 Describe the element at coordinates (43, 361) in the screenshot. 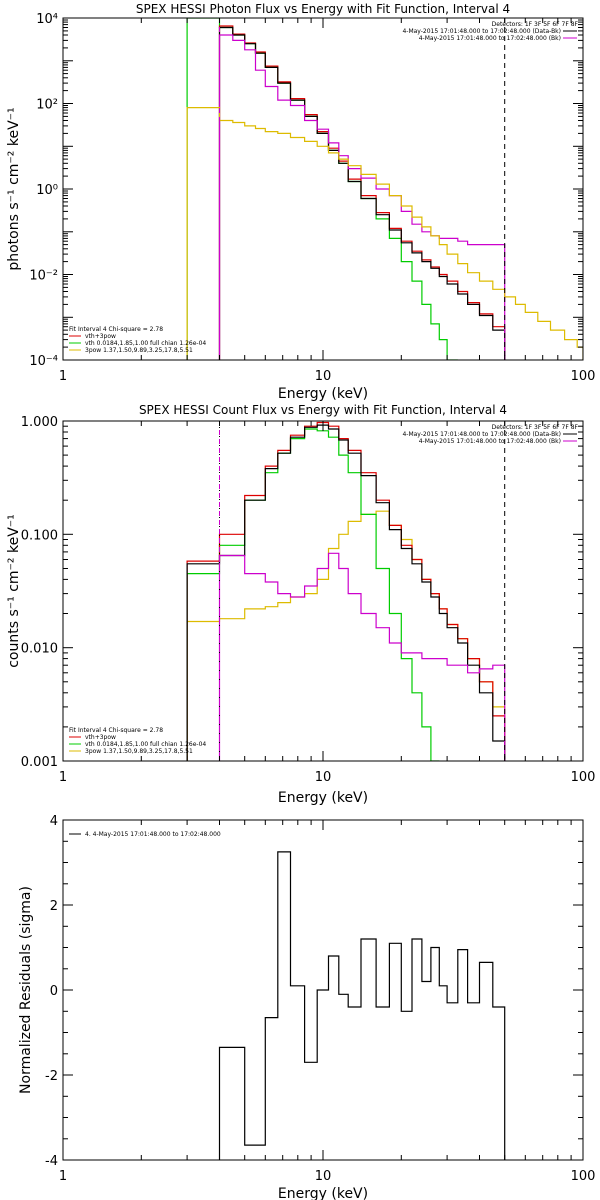

I see `y-tick-label: 10⁻⁴` at that location.